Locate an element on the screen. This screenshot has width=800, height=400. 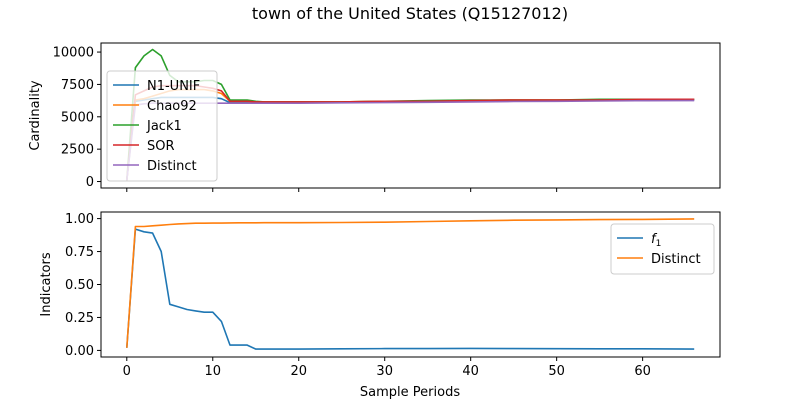
legend-label: N1-UNIF is located at coordinates (173, 86).